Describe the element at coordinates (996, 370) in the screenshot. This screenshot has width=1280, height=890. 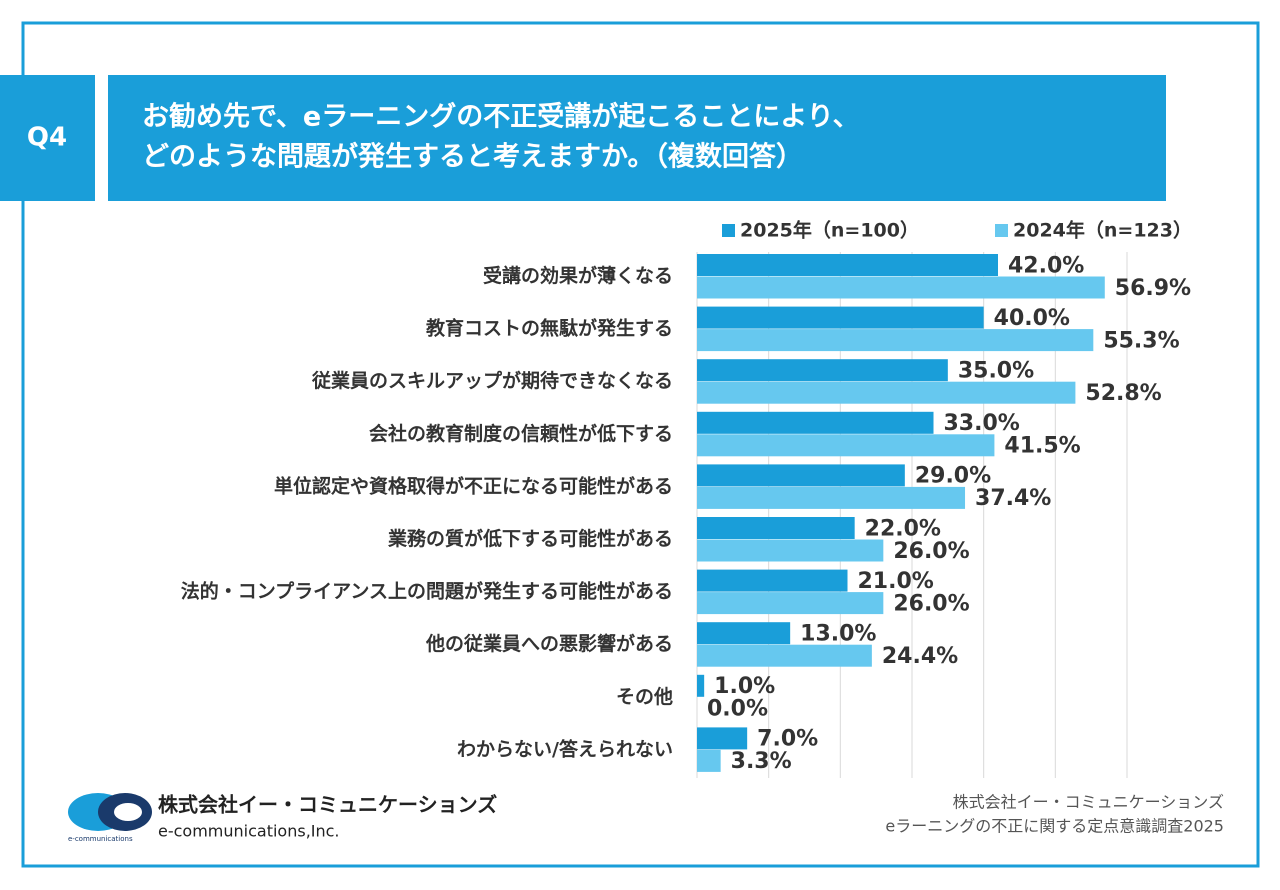
I see `value-label: 35.0%` at that location.